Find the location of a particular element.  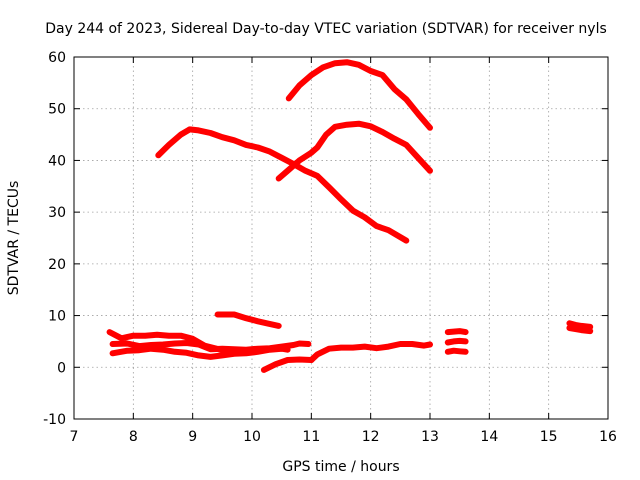

x-tick-label: 8 is located at coordinates (133, 437).